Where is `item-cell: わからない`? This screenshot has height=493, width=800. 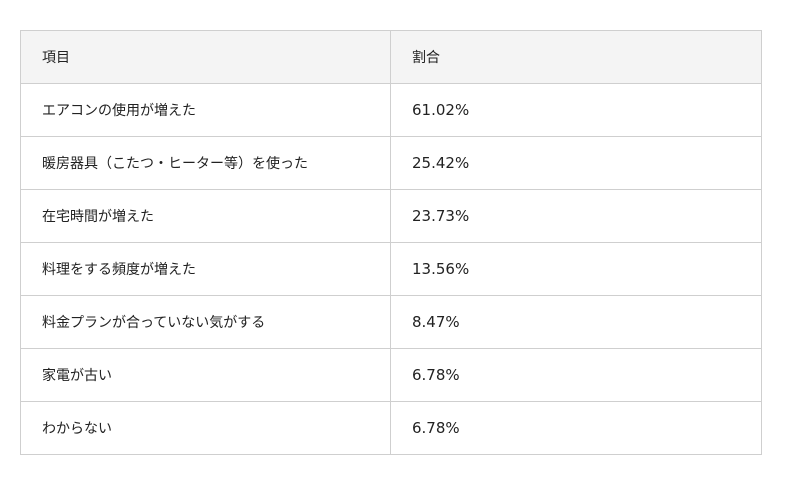 item-cell: わからない is located at coordinates (205, 428).